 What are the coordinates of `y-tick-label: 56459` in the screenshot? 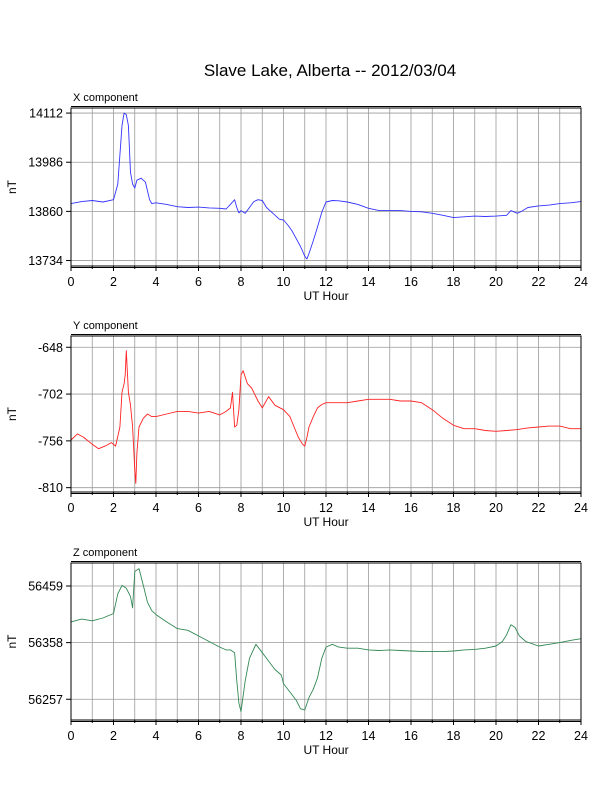 It's located at (45, 586).